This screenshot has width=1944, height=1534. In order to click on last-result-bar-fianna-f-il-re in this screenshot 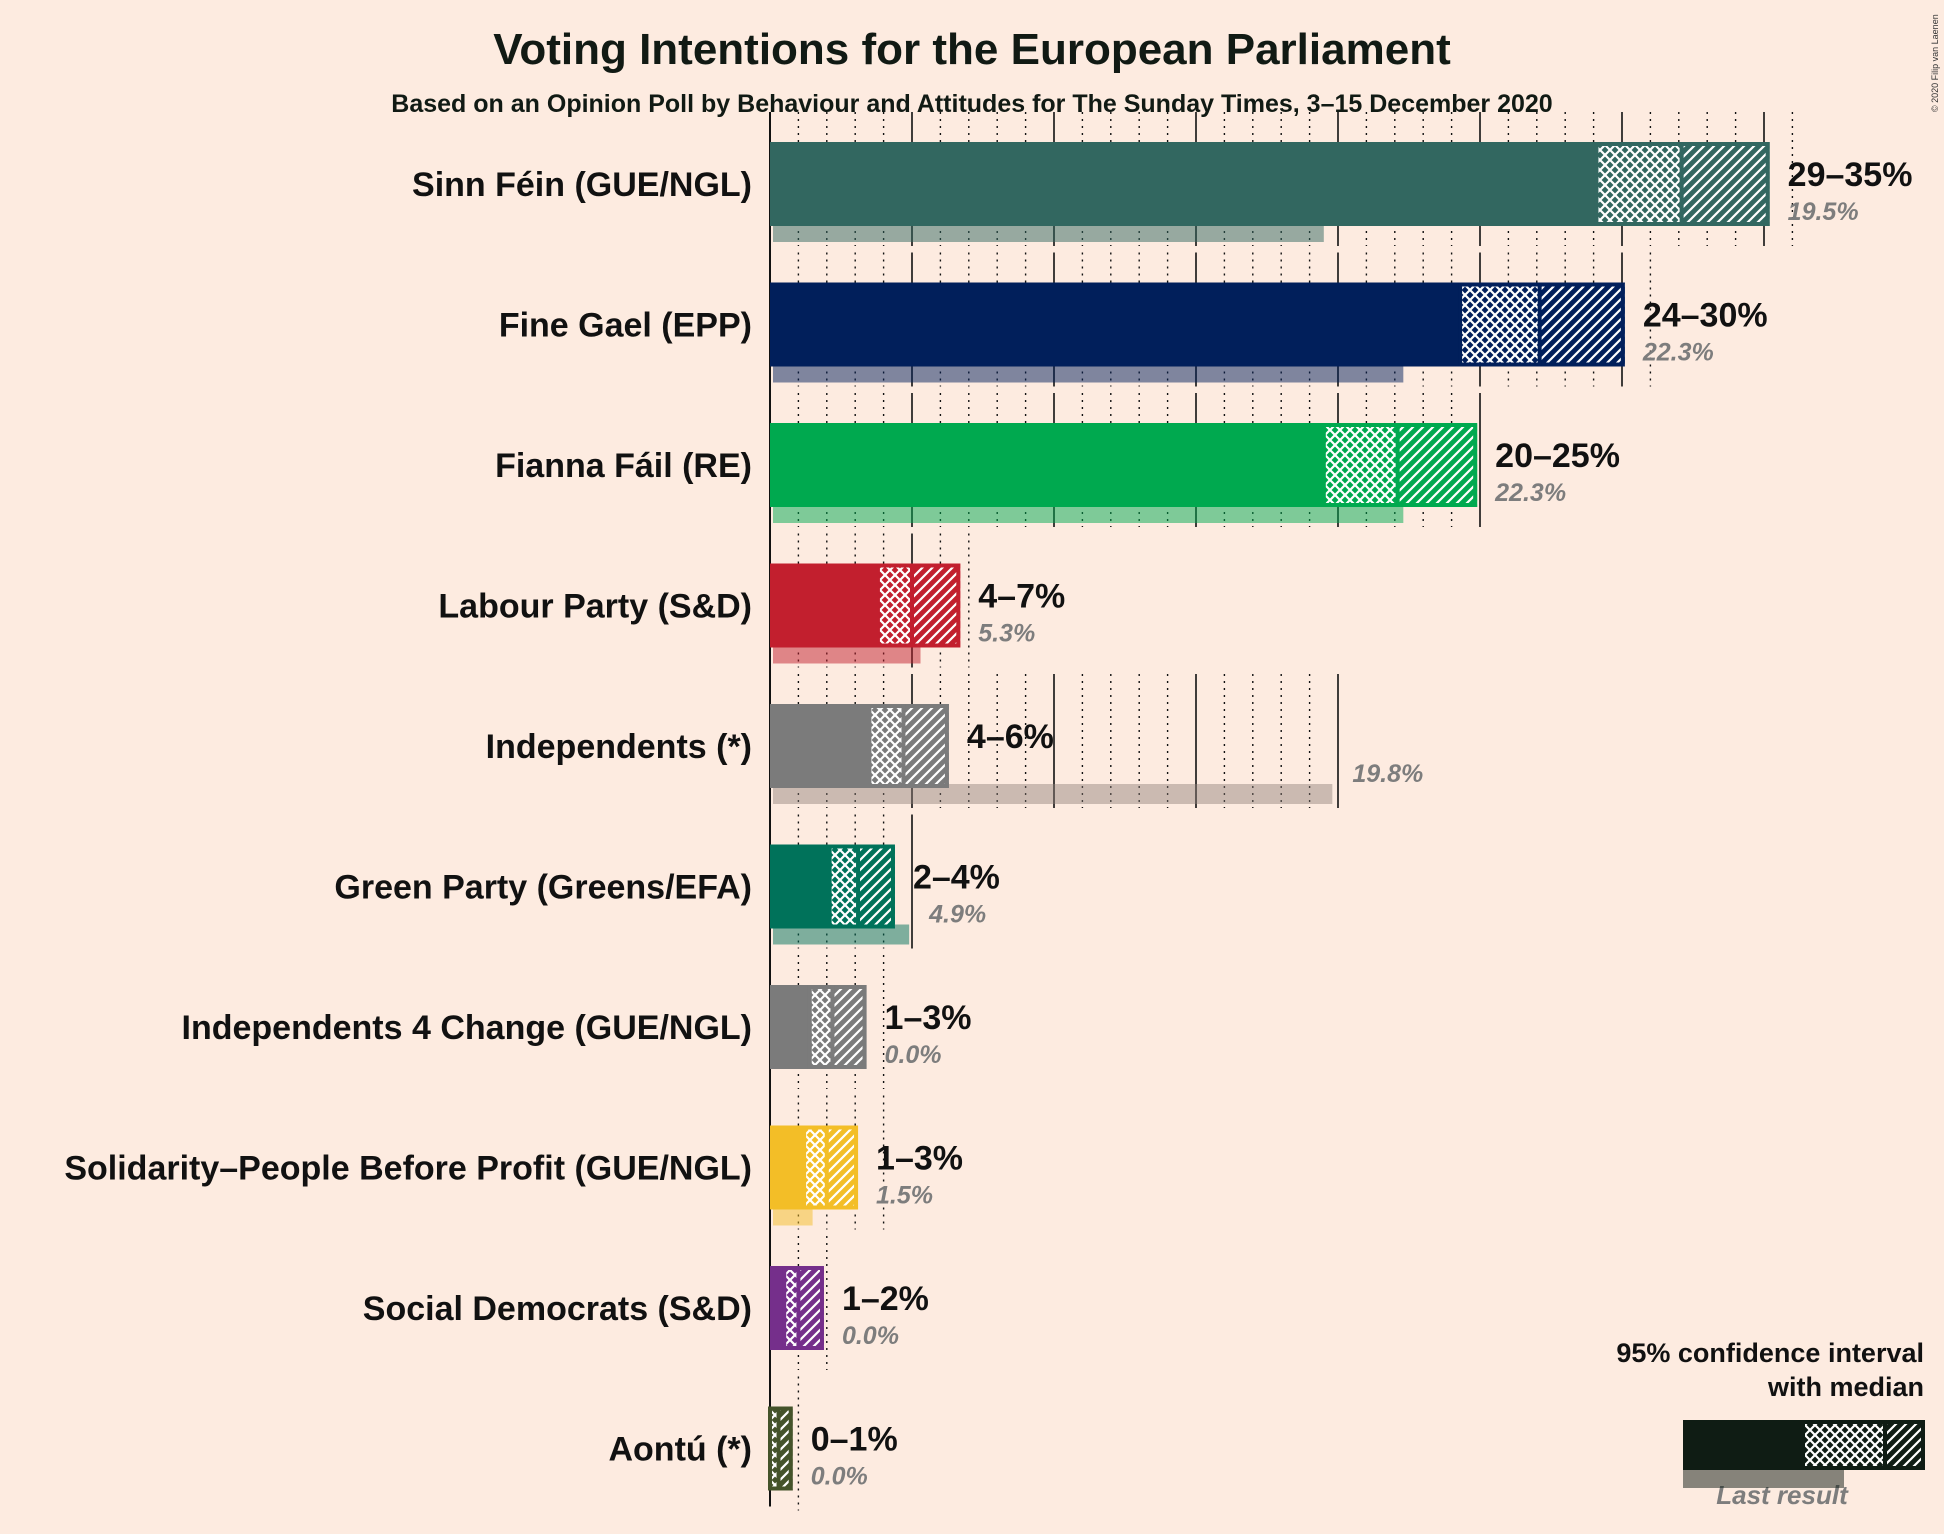, I will do `click(1088, 513)`.